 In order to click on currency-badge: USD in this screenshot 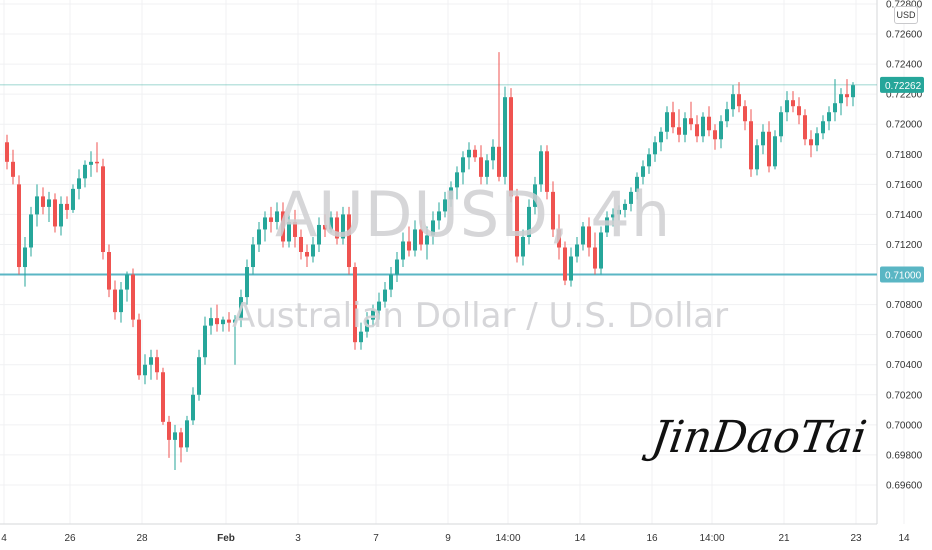, I will do `click(906, 15)`.